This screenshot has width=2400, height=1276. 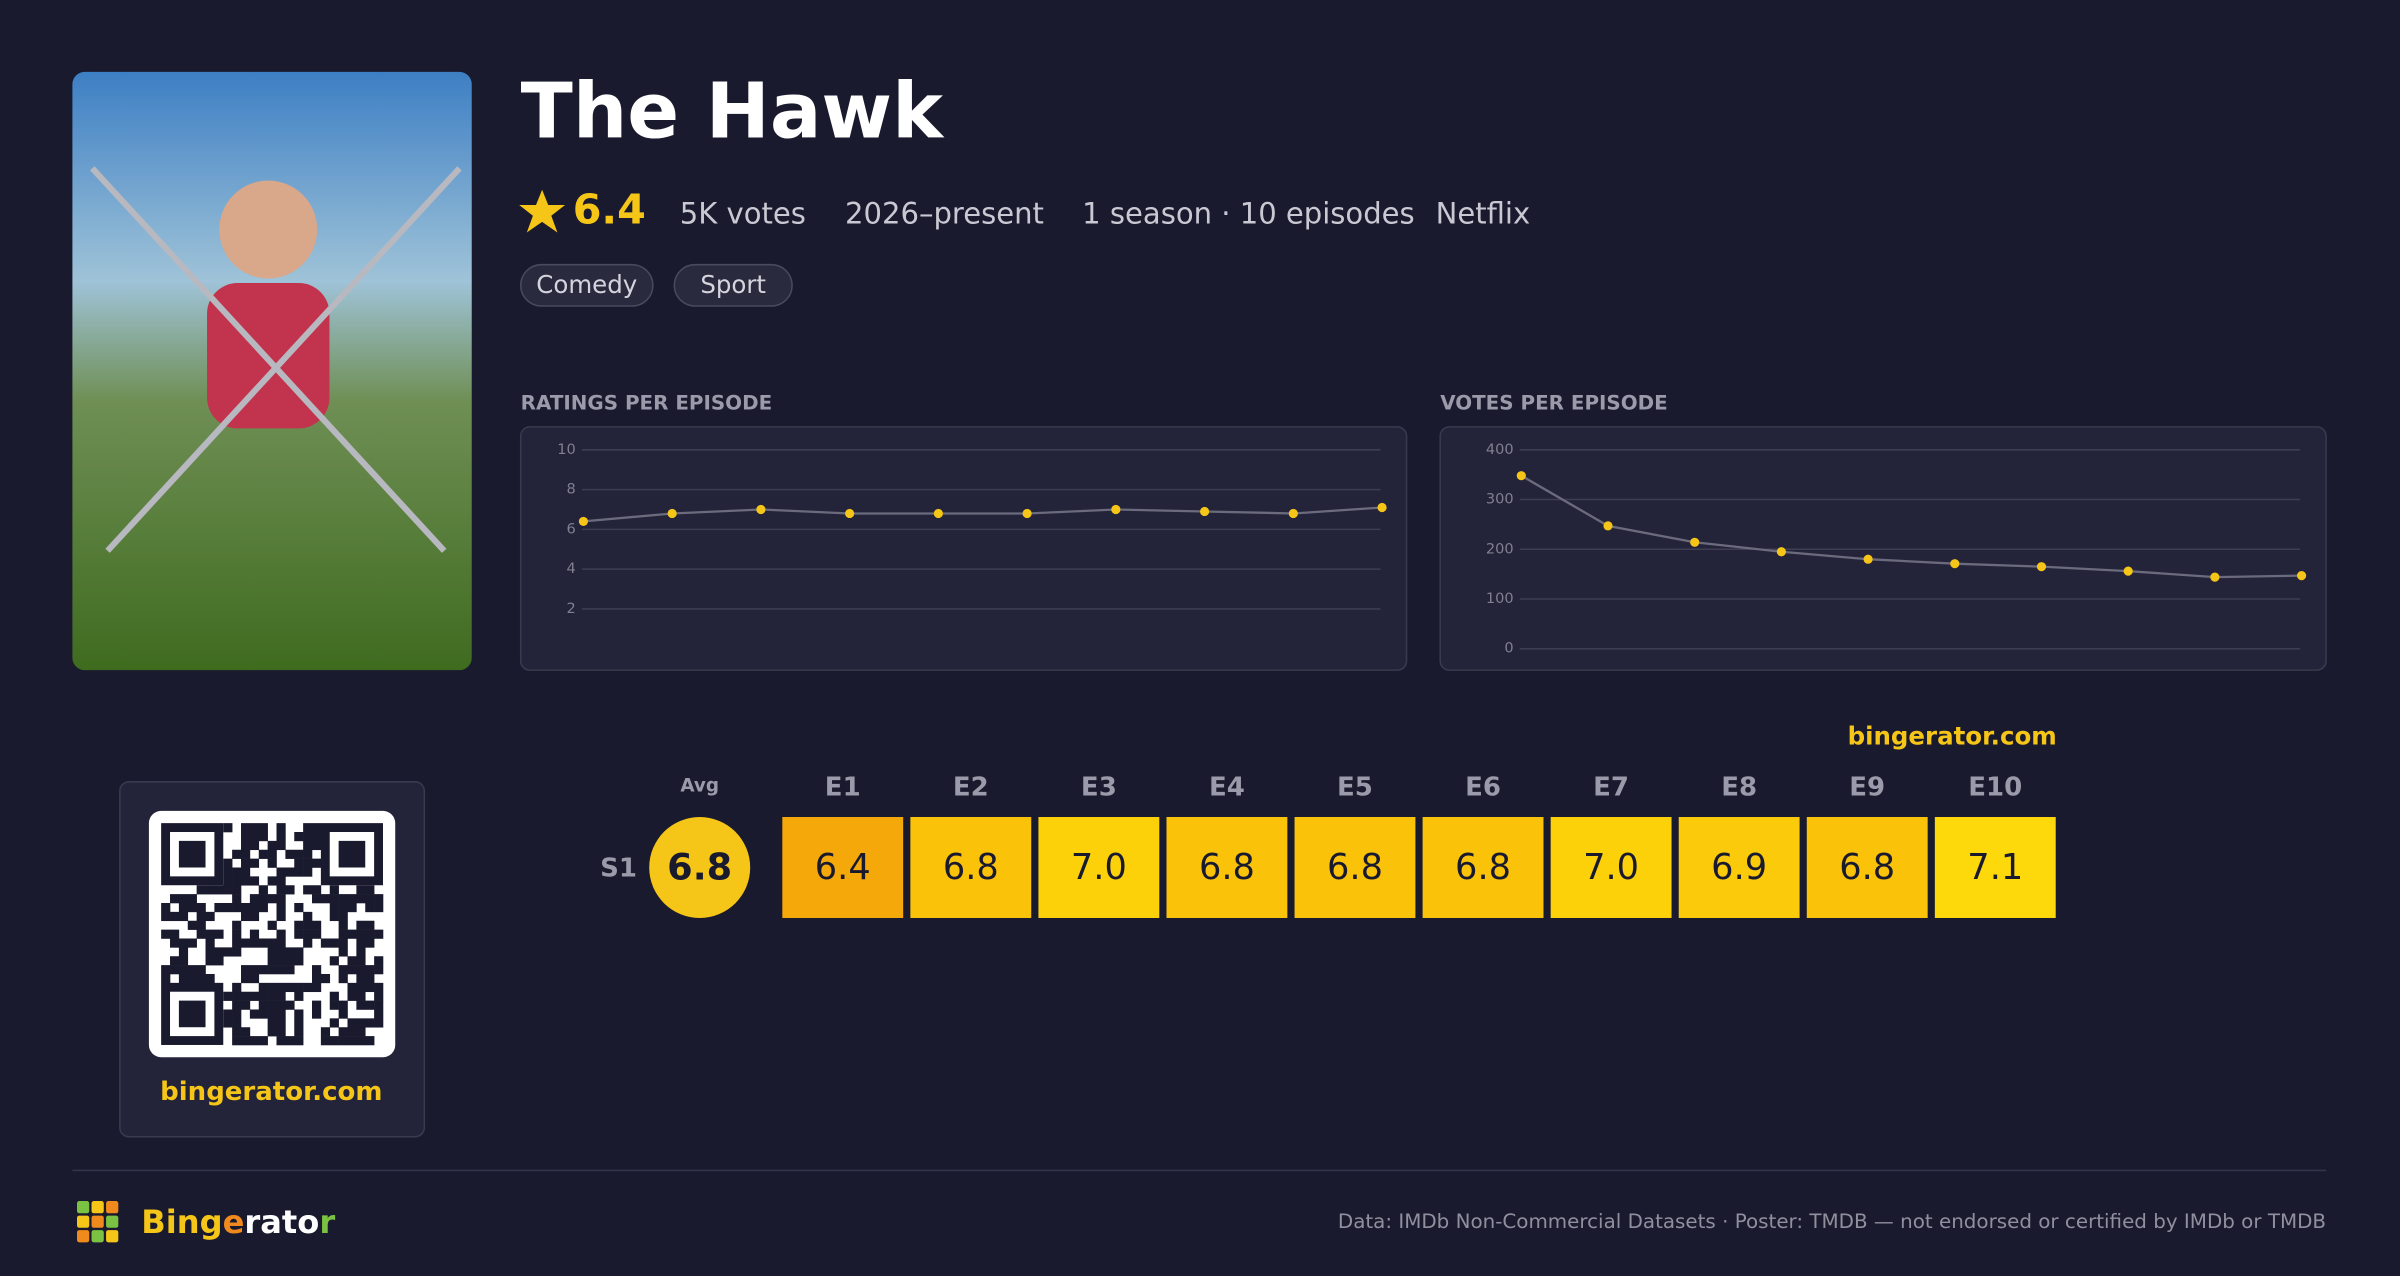 What do you see at coordinates (571, 609) in the screenshot?
I see `y-tick-label: 2` at bounding box center [571, 609].